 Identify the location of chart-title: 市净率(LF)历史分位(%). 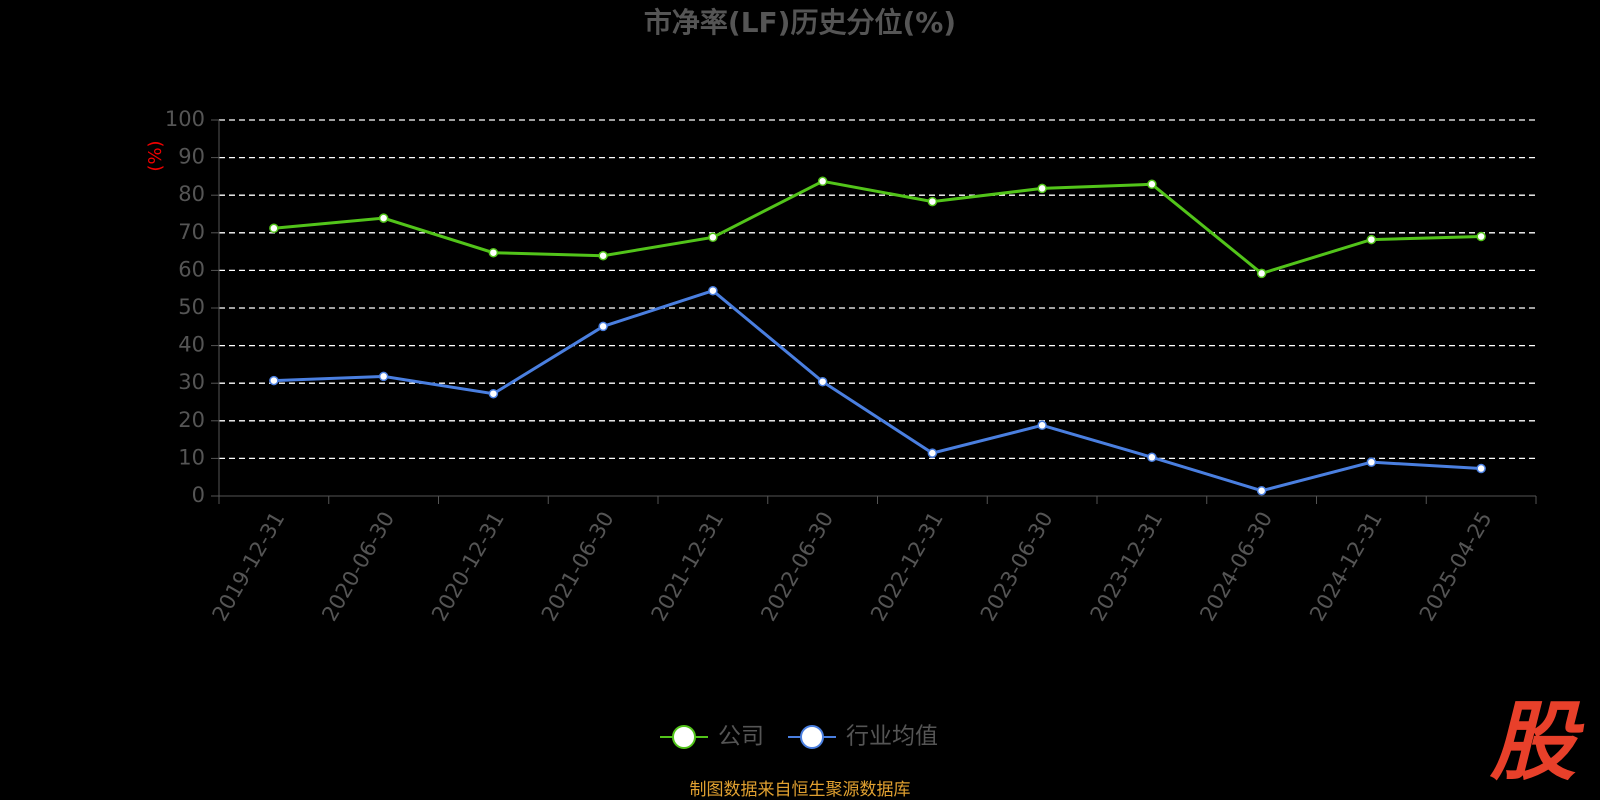
(800, 22).